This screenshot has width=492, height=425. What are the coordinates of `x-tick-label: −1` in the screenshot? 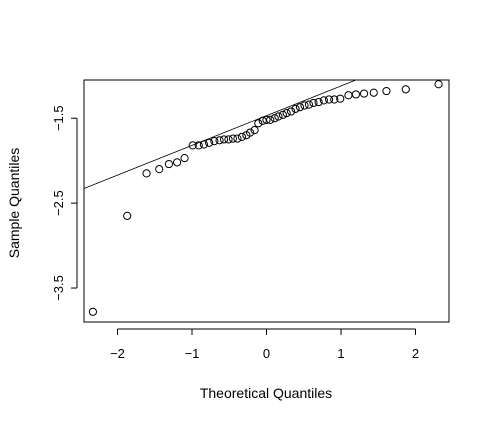 It's located at (192, 353).